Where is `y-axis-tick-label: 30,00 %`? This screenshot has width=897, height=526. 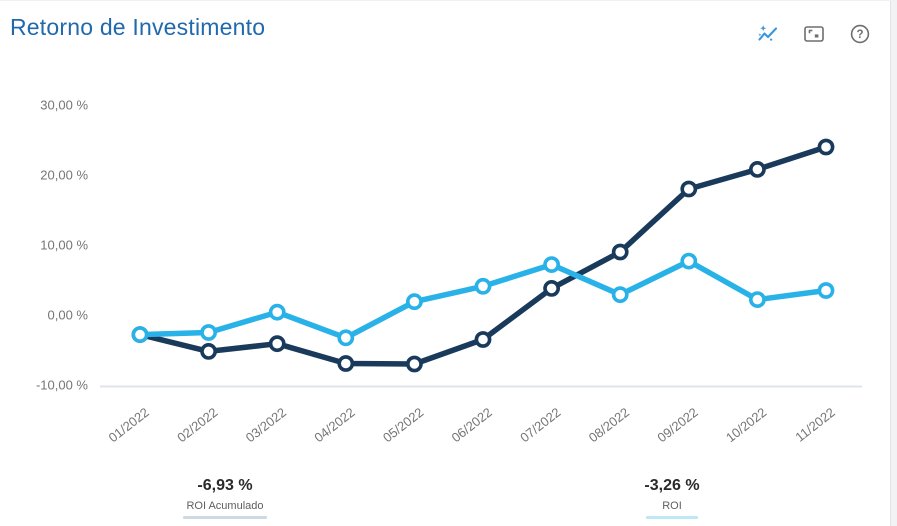
y-axis-tick-label: 30,00 % is located at coordinates (64, 105).